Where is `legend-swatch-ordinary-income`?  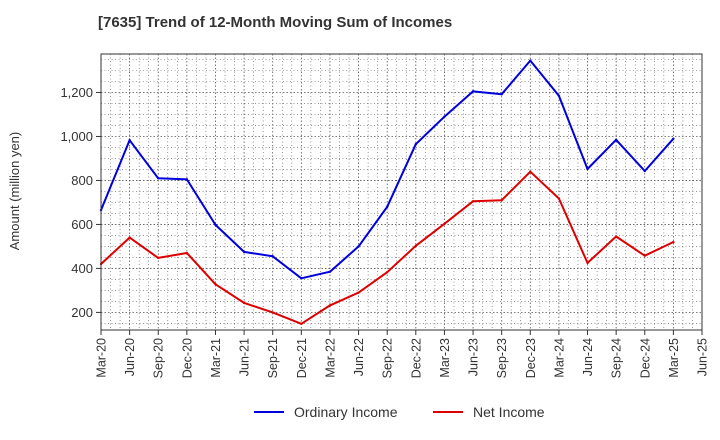 legend-swatch-ordinary-income is located at coordinates (269, 412).